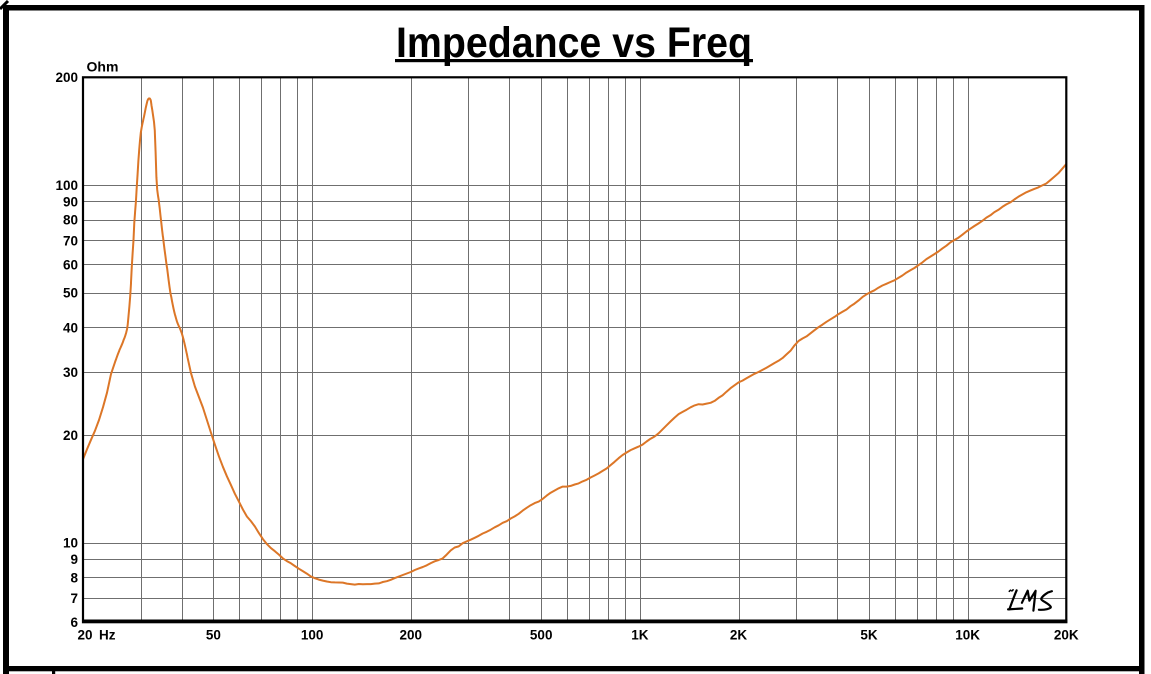  What do you see at coordinates (70, 264) in the screenshot?
I see `svg-text: 60` at bounding box center [70, 264].